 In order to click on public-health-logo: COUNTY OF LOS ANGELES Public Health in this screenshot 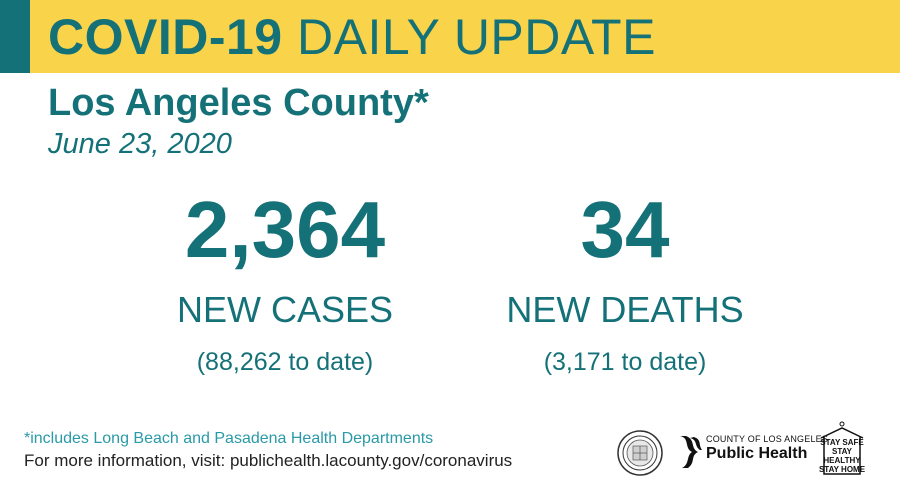, I will do `click(752, 452)`.